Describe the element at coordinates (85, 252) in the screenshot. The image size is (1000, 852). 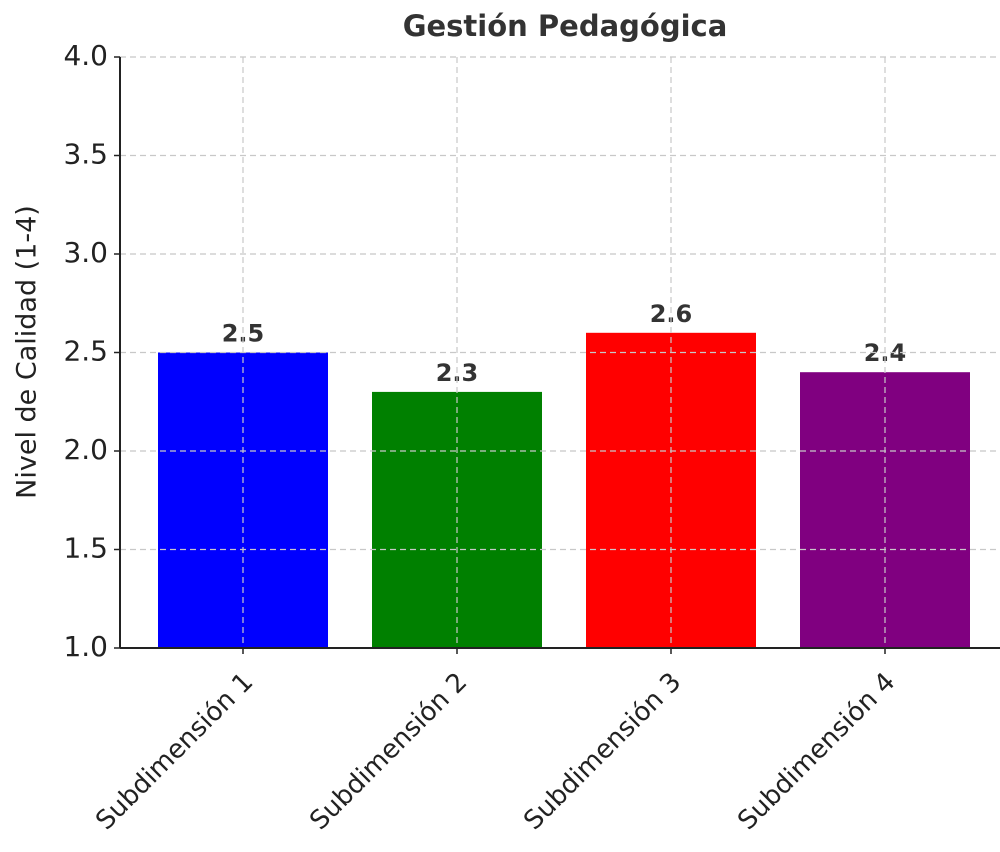
I see `y-tick-label: 3.0` at that location.